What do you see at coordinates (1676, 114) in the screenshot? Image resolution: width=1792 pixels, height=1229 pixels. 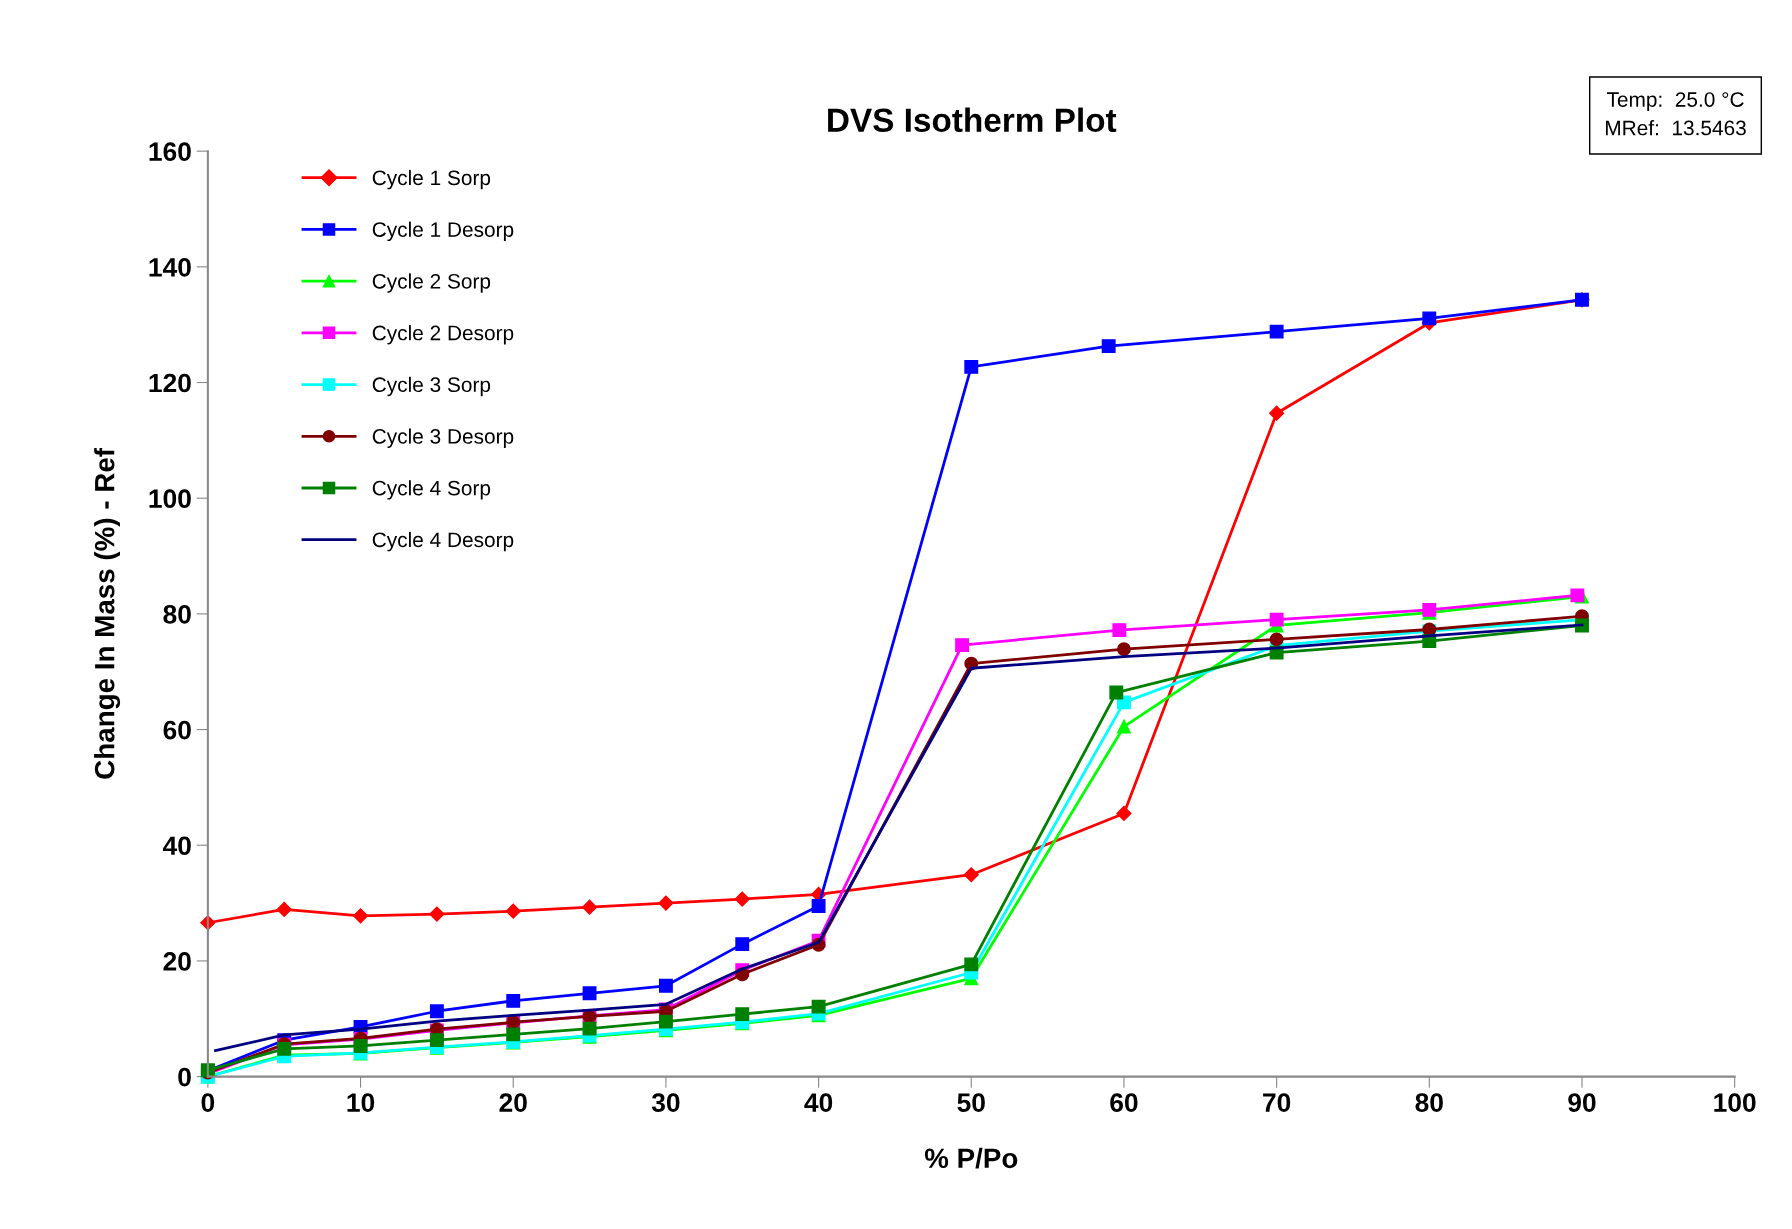 I see `text: Temp: 25.0 °C MRef: 13.5463` at bounding box center [1676, 114].